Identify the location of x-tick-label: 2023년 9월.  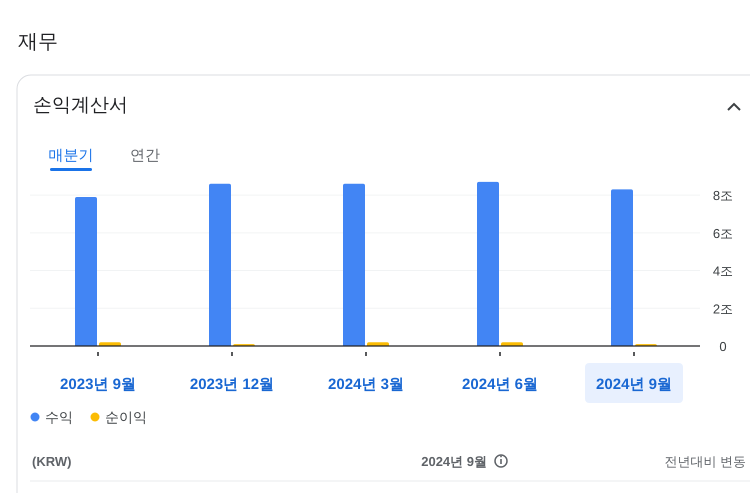
(98, 384).